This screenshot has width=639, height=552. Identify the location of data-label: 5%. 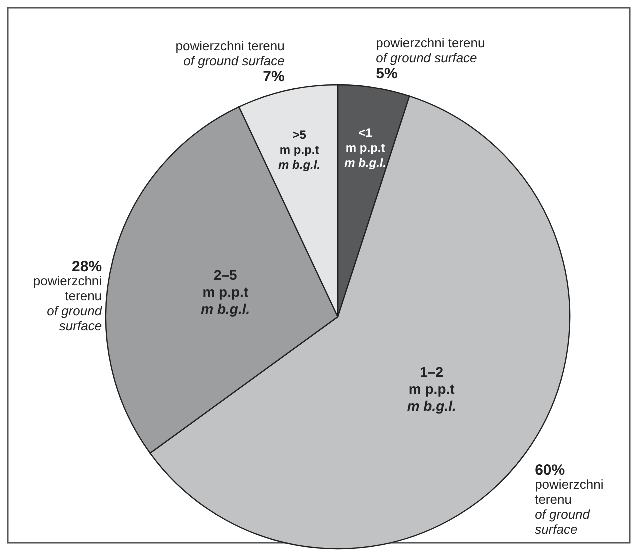
(387, 73).